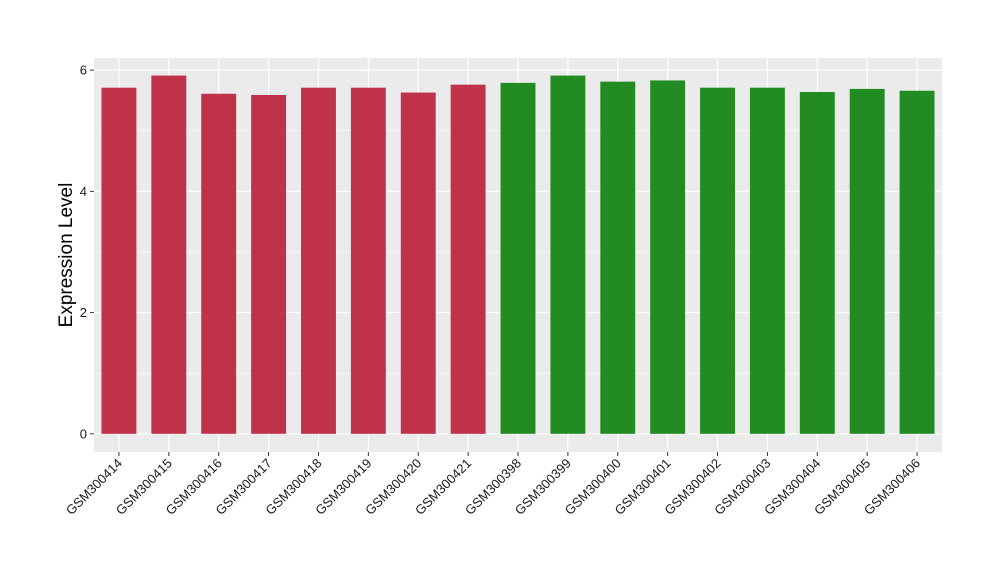 Image resolution: width=1000 pixels, height=580 pixels. I want to click on y-tick-label: 4, so click(83, 191).